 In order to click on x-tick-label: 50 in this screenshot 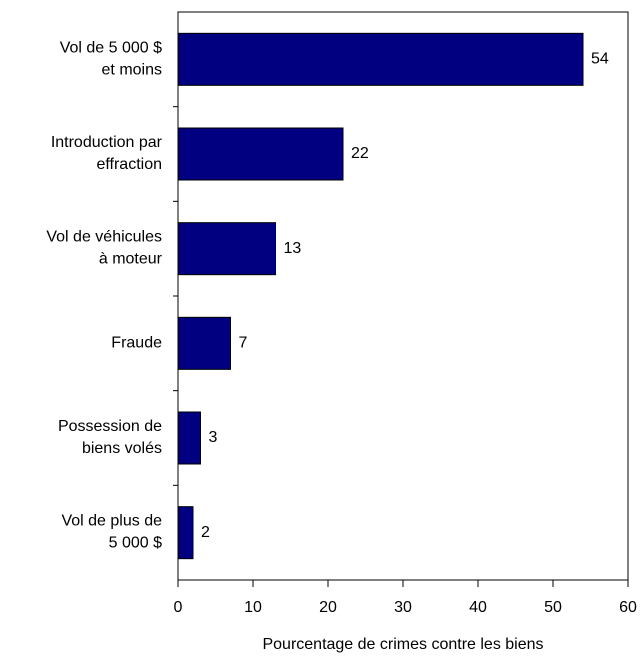, I will do `click(553, 607)`.